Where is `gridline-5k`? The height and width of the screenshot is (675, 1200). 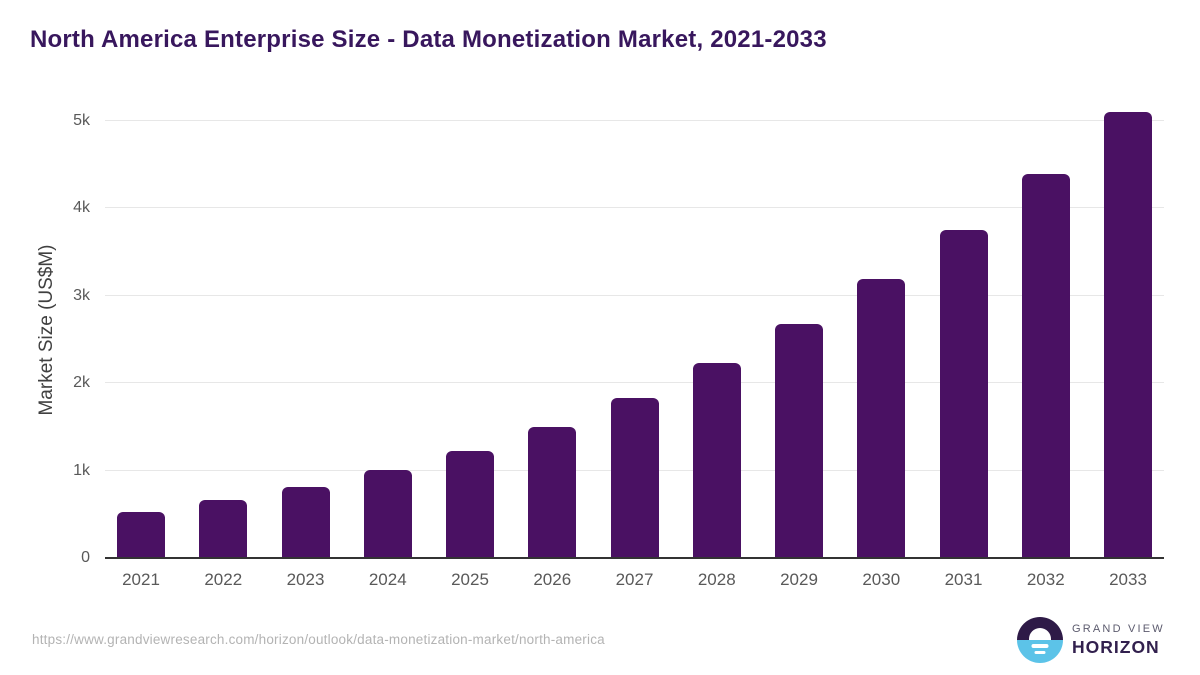 gridline-5k is located at coordinates (634, 120).